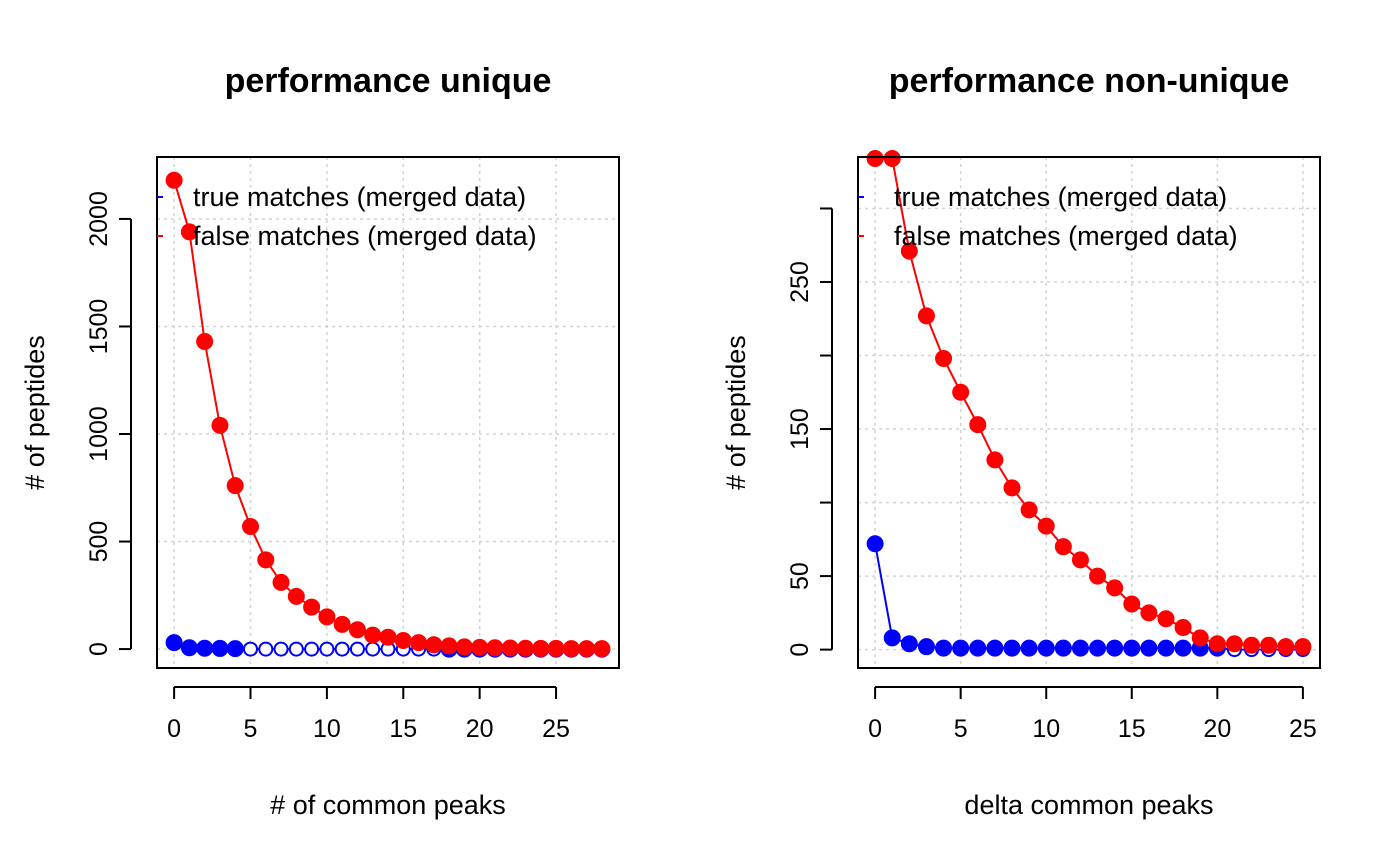 The image size is (1400, 865). What do you see at coordinates (800, 282) in the screenshot?
I see `y-tick-label: 250` at bounding box center [800, 282].